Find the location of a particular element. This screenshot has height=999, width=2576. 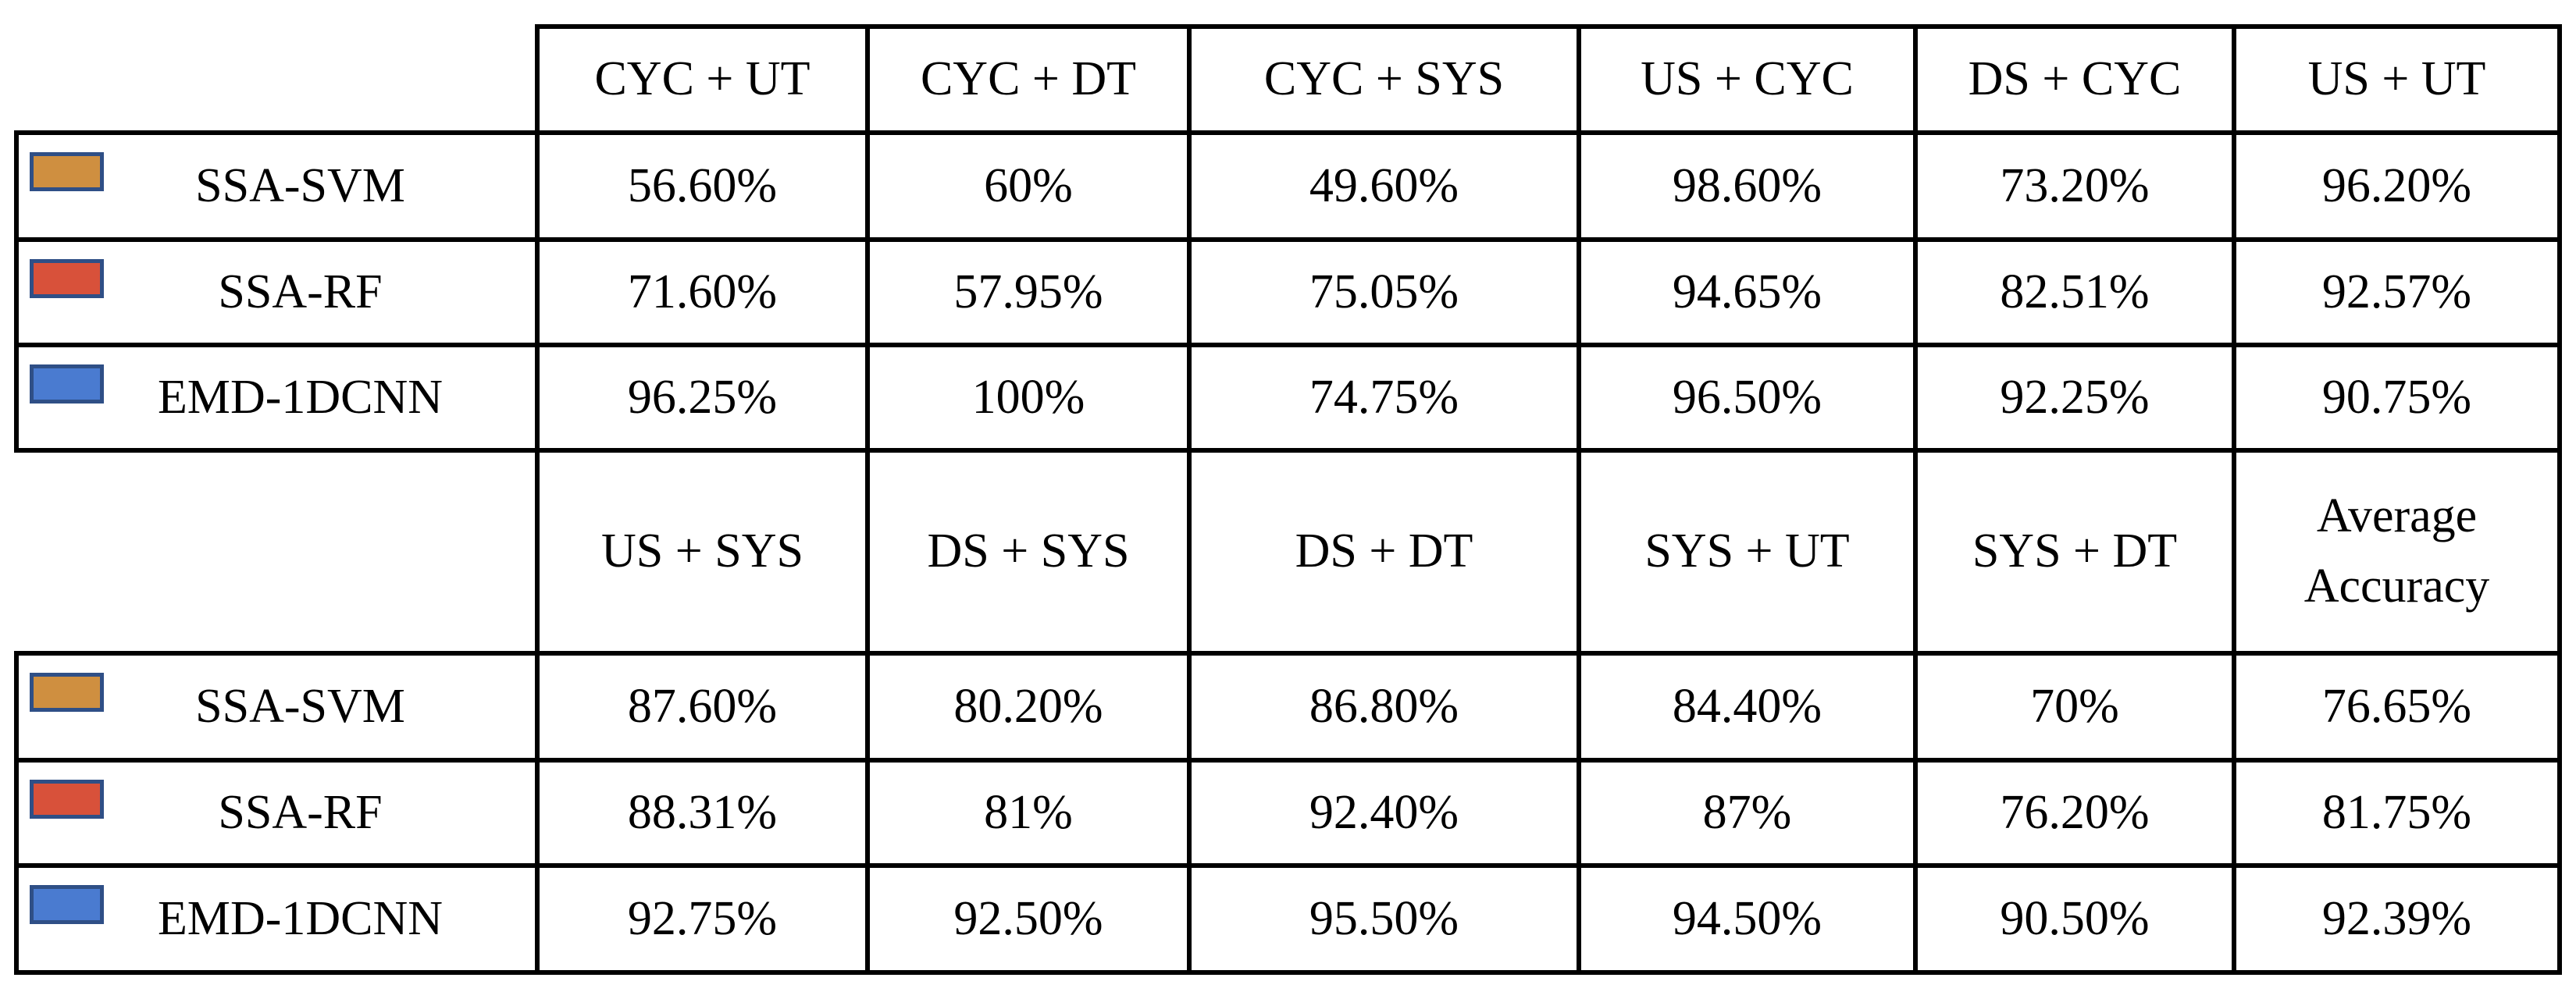

cell-text: 86.80% is located at coordinates (1384, 706).